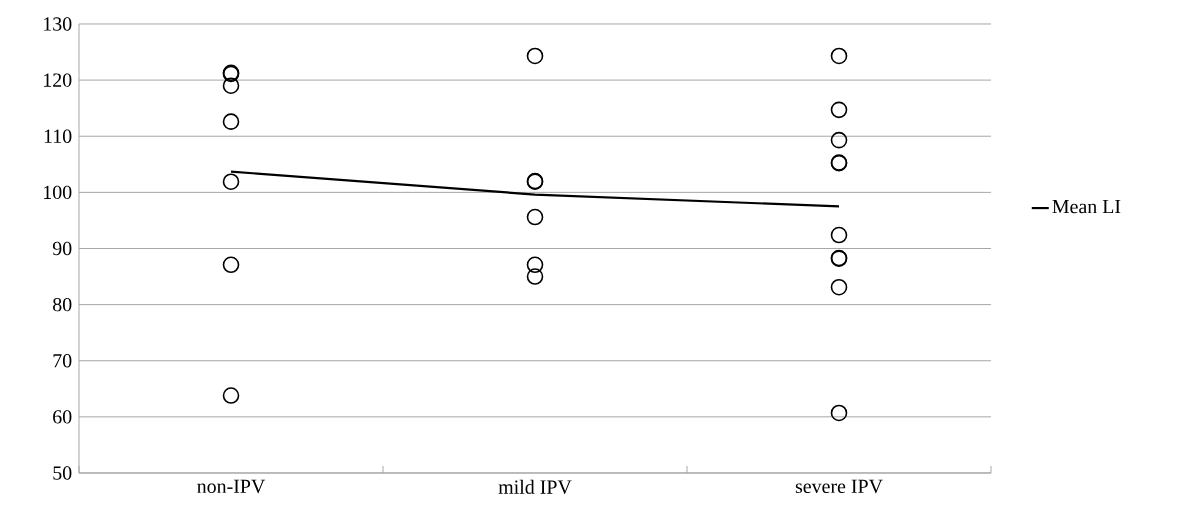 The height and width of the screenshot is (521, 1196). Describe the element at coordinates (62, 361) in the screenshot. I see `y-tick-label: 70` at that location.